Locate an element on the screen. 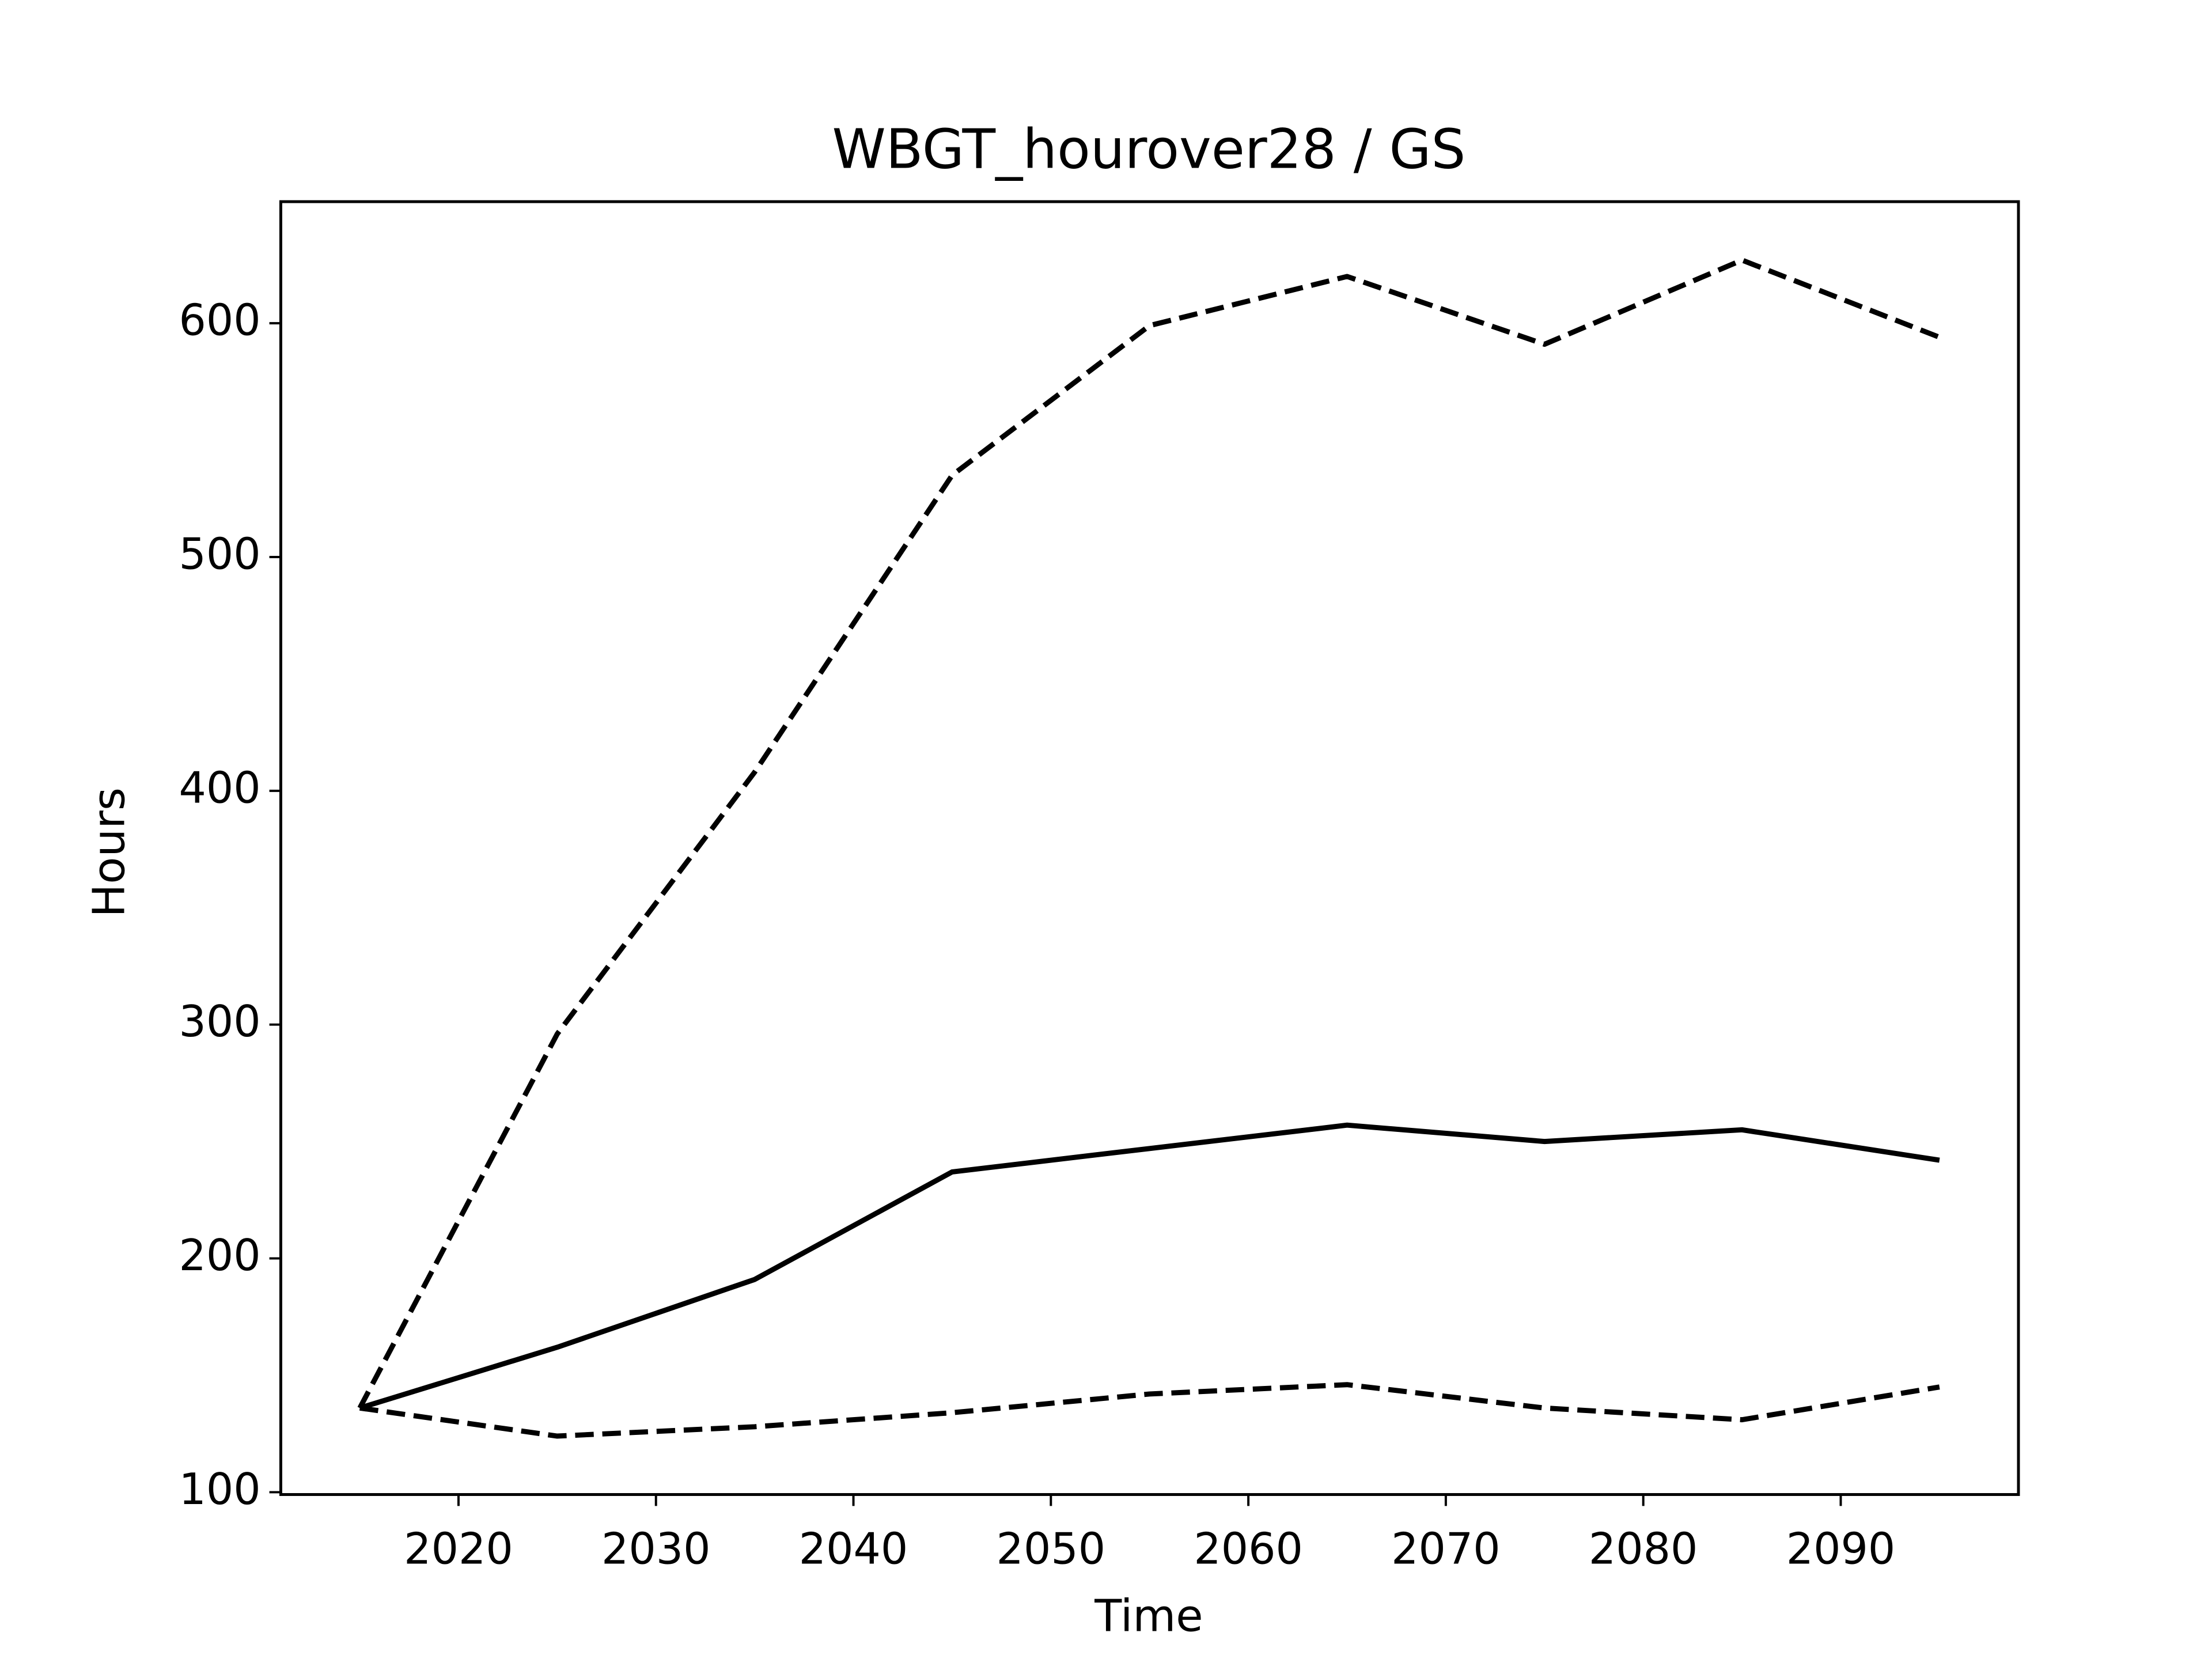  y-axis-label: Hours is located at coordinates (109, 852).